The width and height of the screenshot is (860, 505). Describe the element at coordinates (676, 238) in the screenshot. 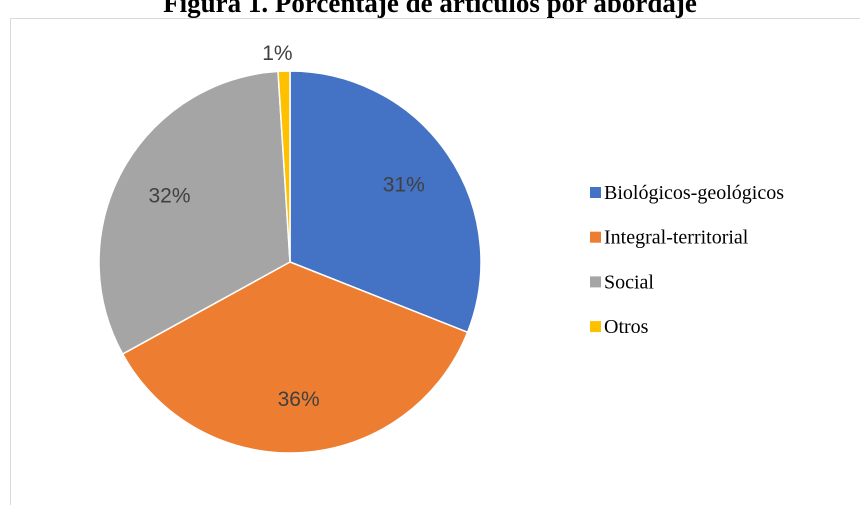

I see `legend-label: Integral-territorial` at that location.